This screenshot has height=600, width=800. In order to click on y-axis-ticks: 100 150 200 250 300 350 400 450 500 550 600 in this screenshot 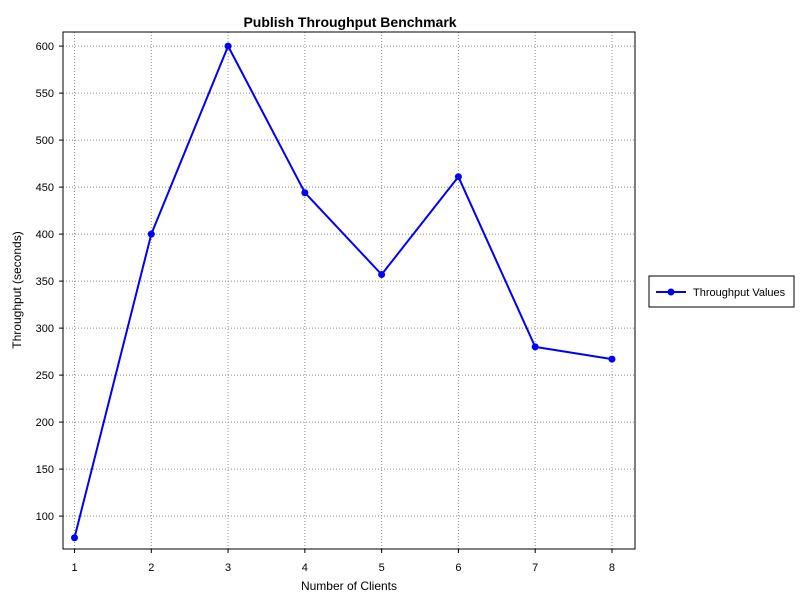, I will do `click(49, 282)`.